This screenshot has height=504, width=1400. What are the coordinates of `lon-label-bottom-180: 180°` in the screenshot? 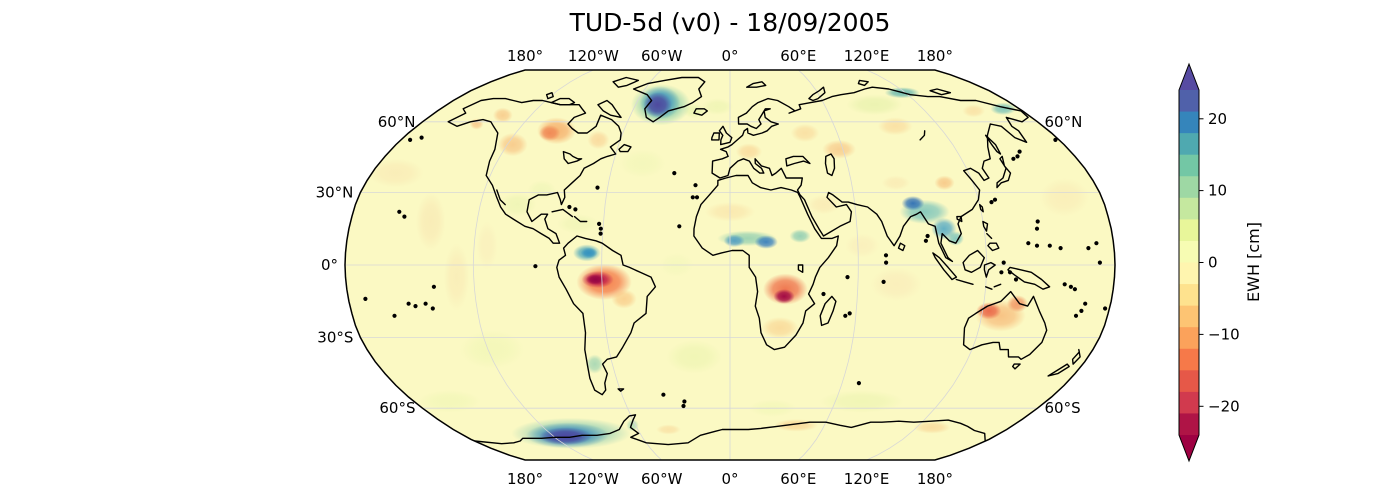 It's located at (935, 479).